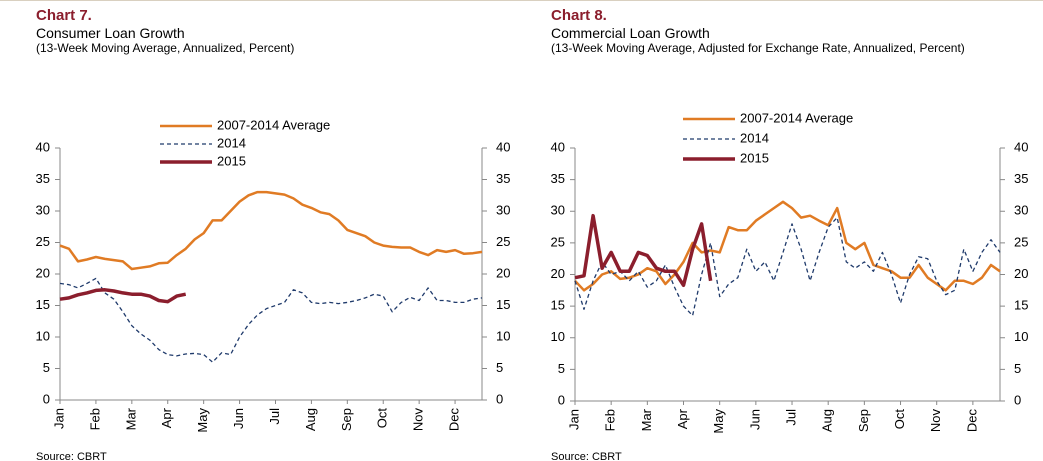 This screenshot has width=1043, height=461. I want to click on chart-title: Chart 7., so click(64, 15).